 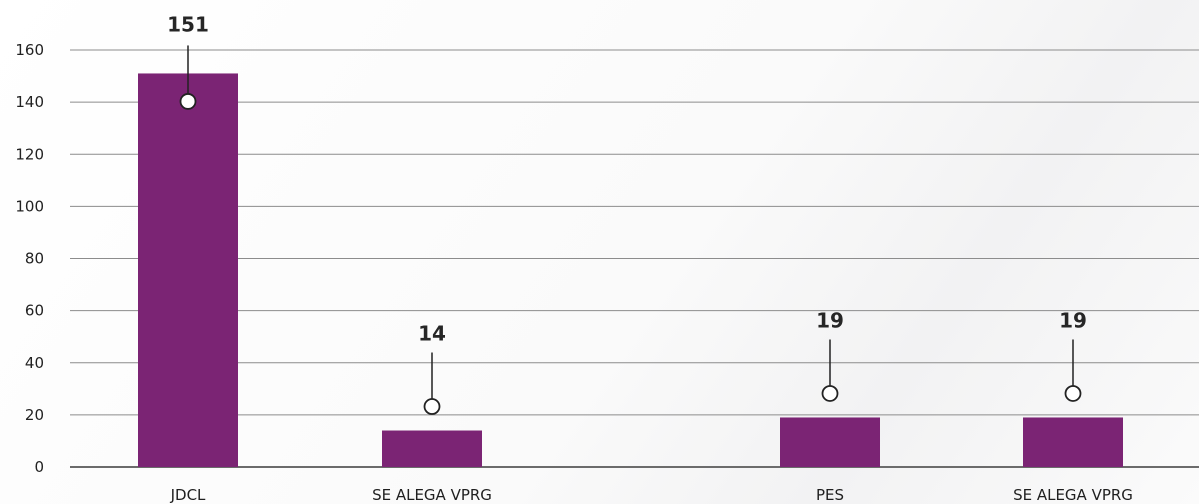 What do you see at coordinates (29, 50) in the screenshot?
I see `y-tick-label: 160` at bounding box center [29, 50].